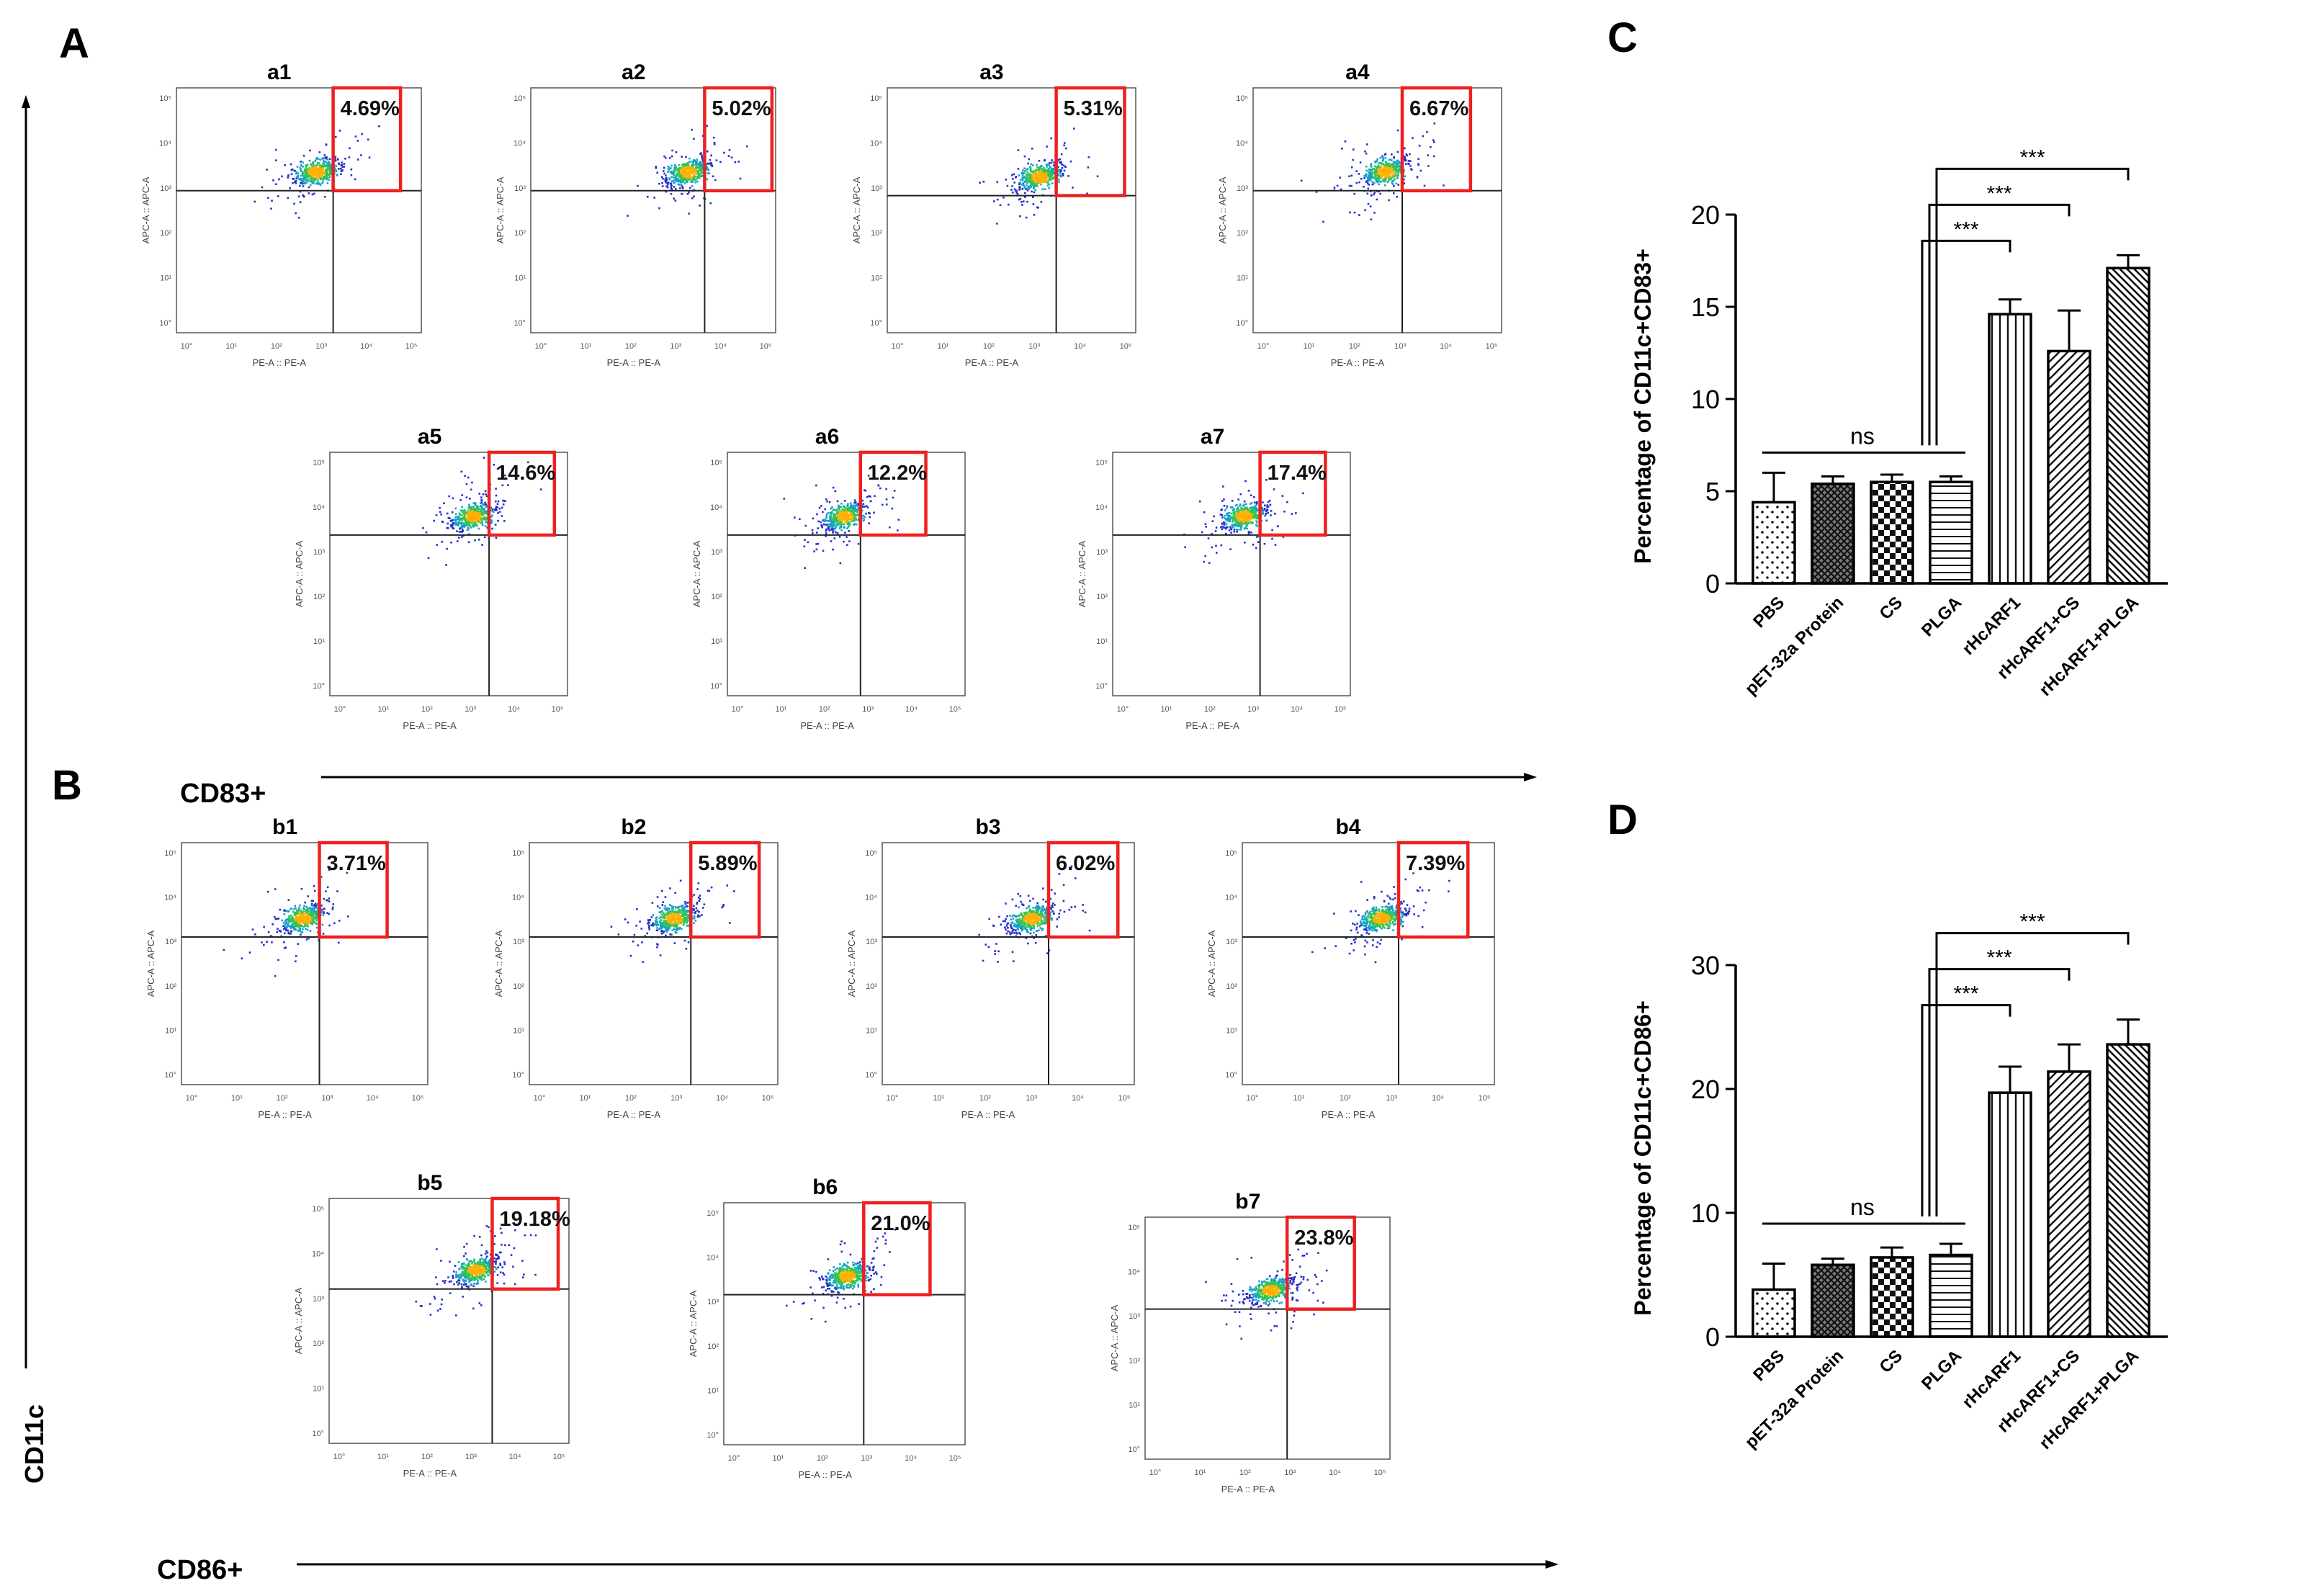 This screenshot has height=1596, width=2319. I want to click on panel-label-c: C, so click(1622, 37).